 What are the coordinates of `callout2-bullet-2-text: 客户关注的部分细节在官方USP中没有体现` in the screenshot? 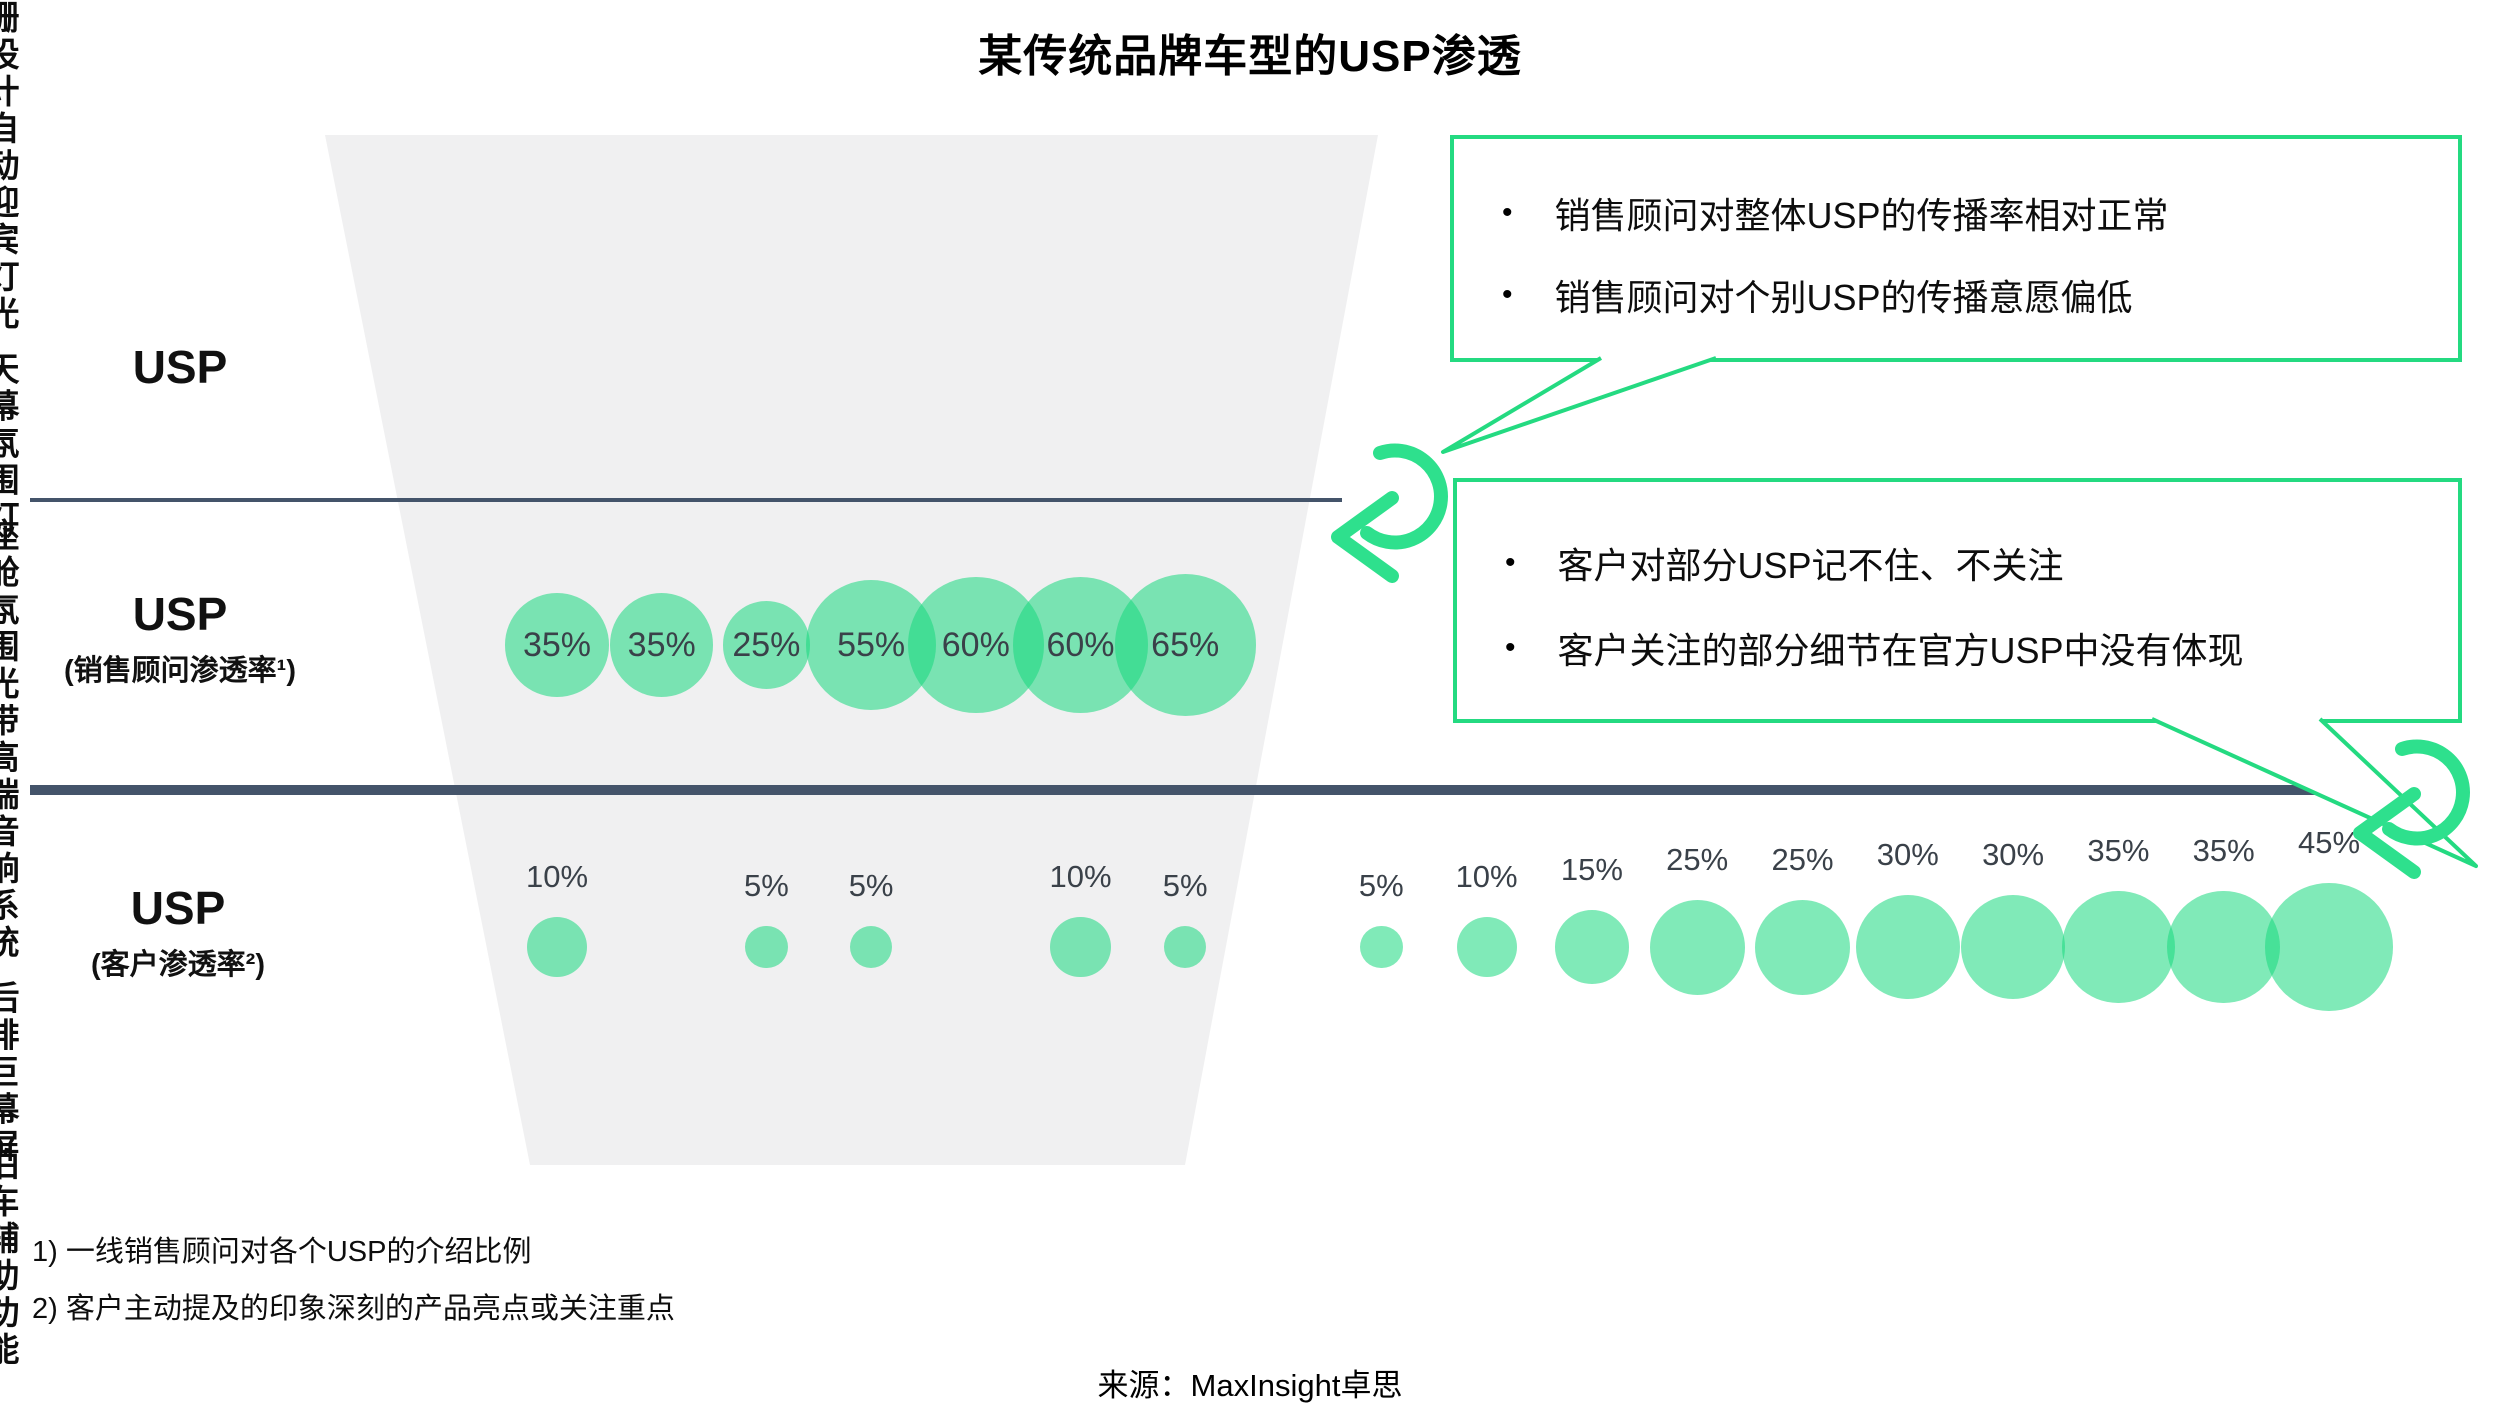 It's located at (1900, 650).